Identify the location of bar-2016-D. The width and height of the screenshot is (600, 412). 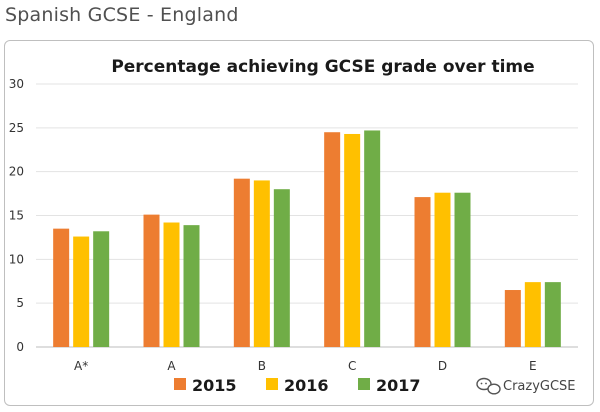
(442, 269).